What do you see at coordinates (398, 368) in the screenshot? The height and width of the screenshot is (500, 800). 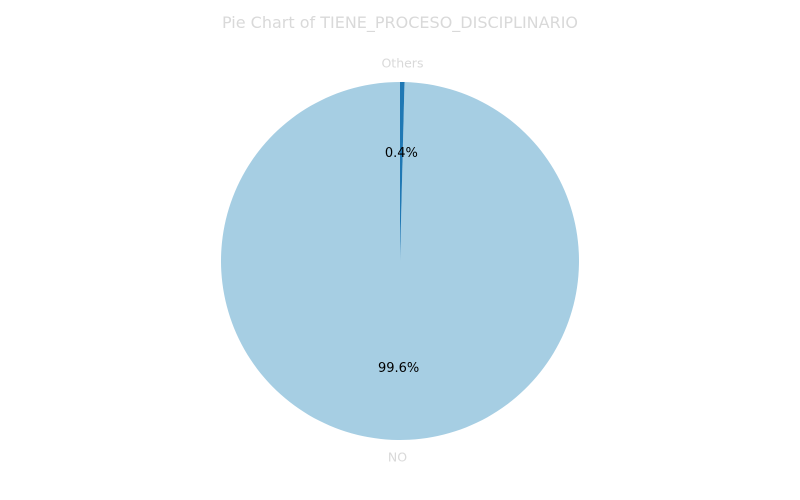 I see `pct-label-no: 99.6%` at bounding box center [398, 368].